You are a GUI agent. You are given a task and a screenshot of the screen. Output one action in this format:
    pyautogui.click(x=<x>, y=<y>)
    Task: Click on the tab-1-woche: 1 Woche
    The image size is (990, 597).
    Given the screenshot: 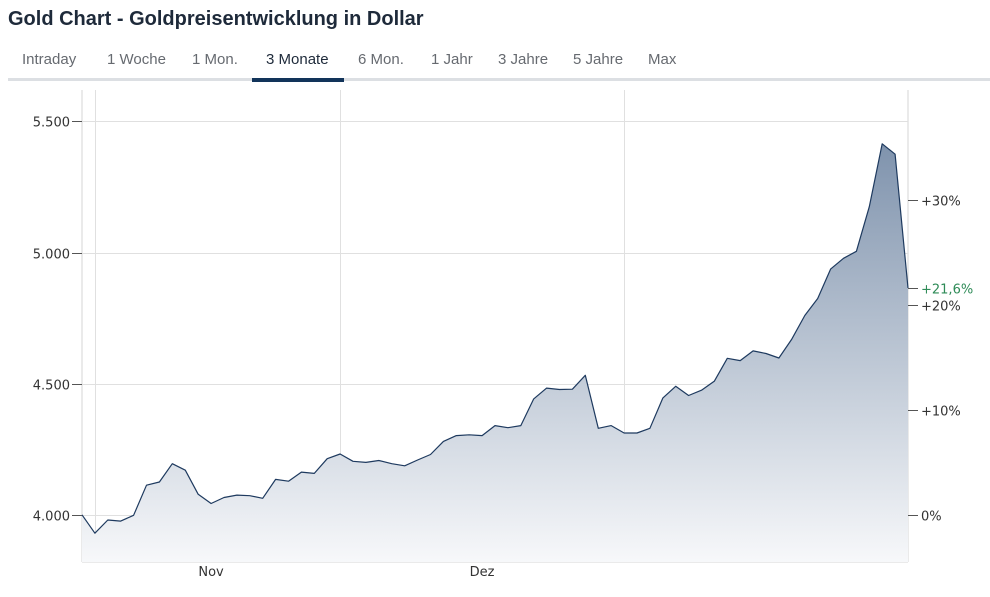 What is the action you would take?
    pyautogui.click(x=136, y=59)
    